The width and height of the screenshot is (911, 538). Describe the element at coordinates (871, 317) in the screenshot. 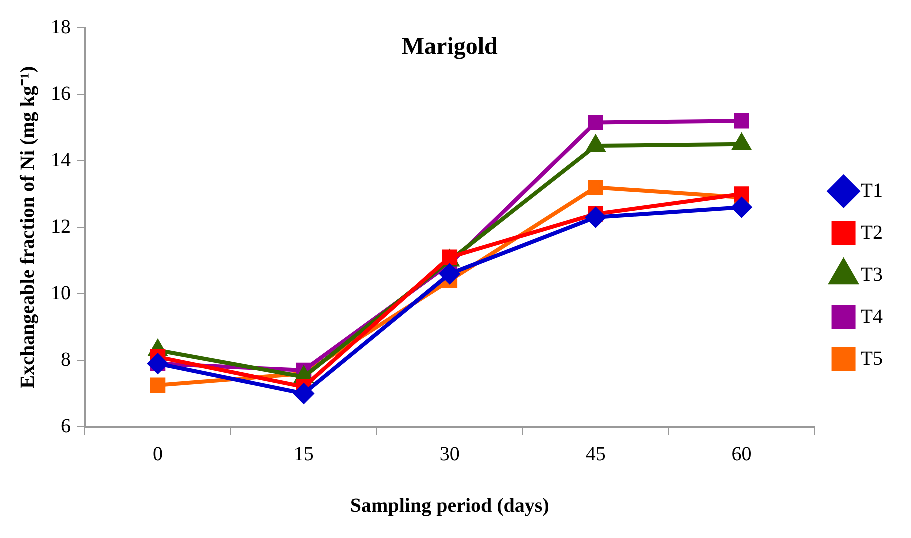

I see `legend-label: T4` at that location.